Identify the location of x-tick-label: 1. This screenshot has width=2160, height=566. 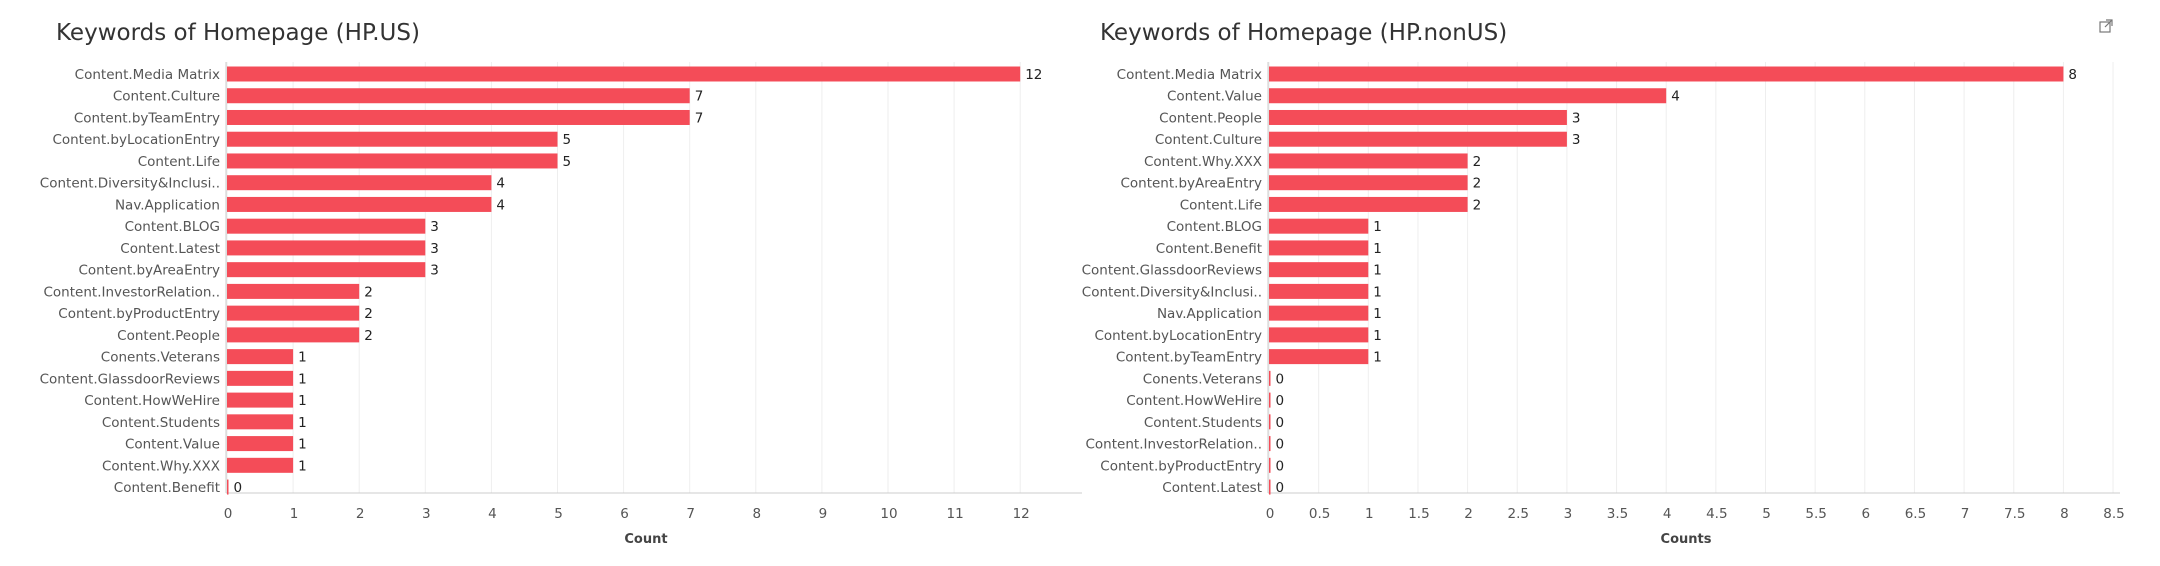
(1369, 514).